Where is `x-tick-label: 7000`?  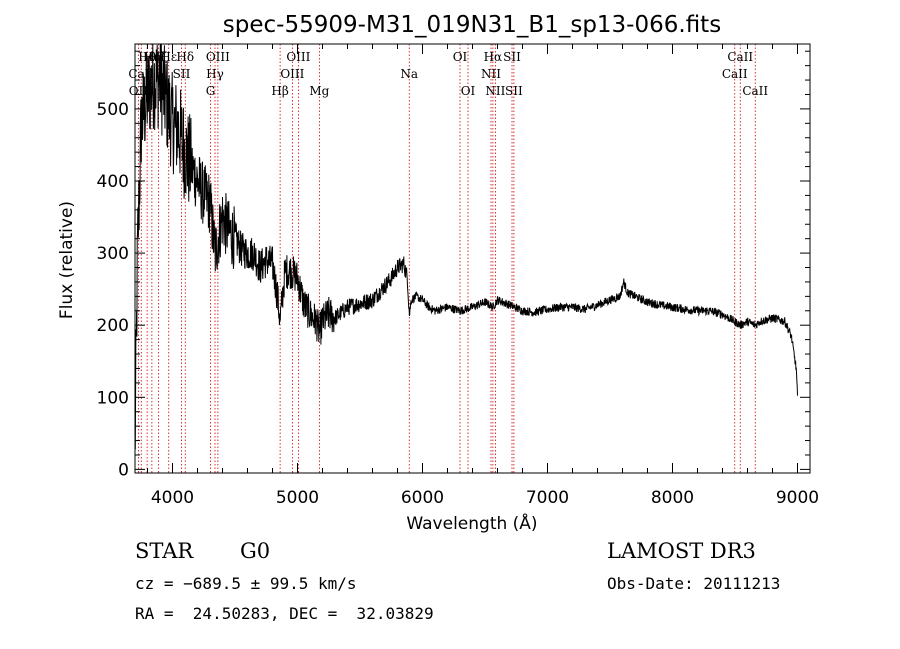 x-tick-label: 7000 is located at coordinates (547, 498).